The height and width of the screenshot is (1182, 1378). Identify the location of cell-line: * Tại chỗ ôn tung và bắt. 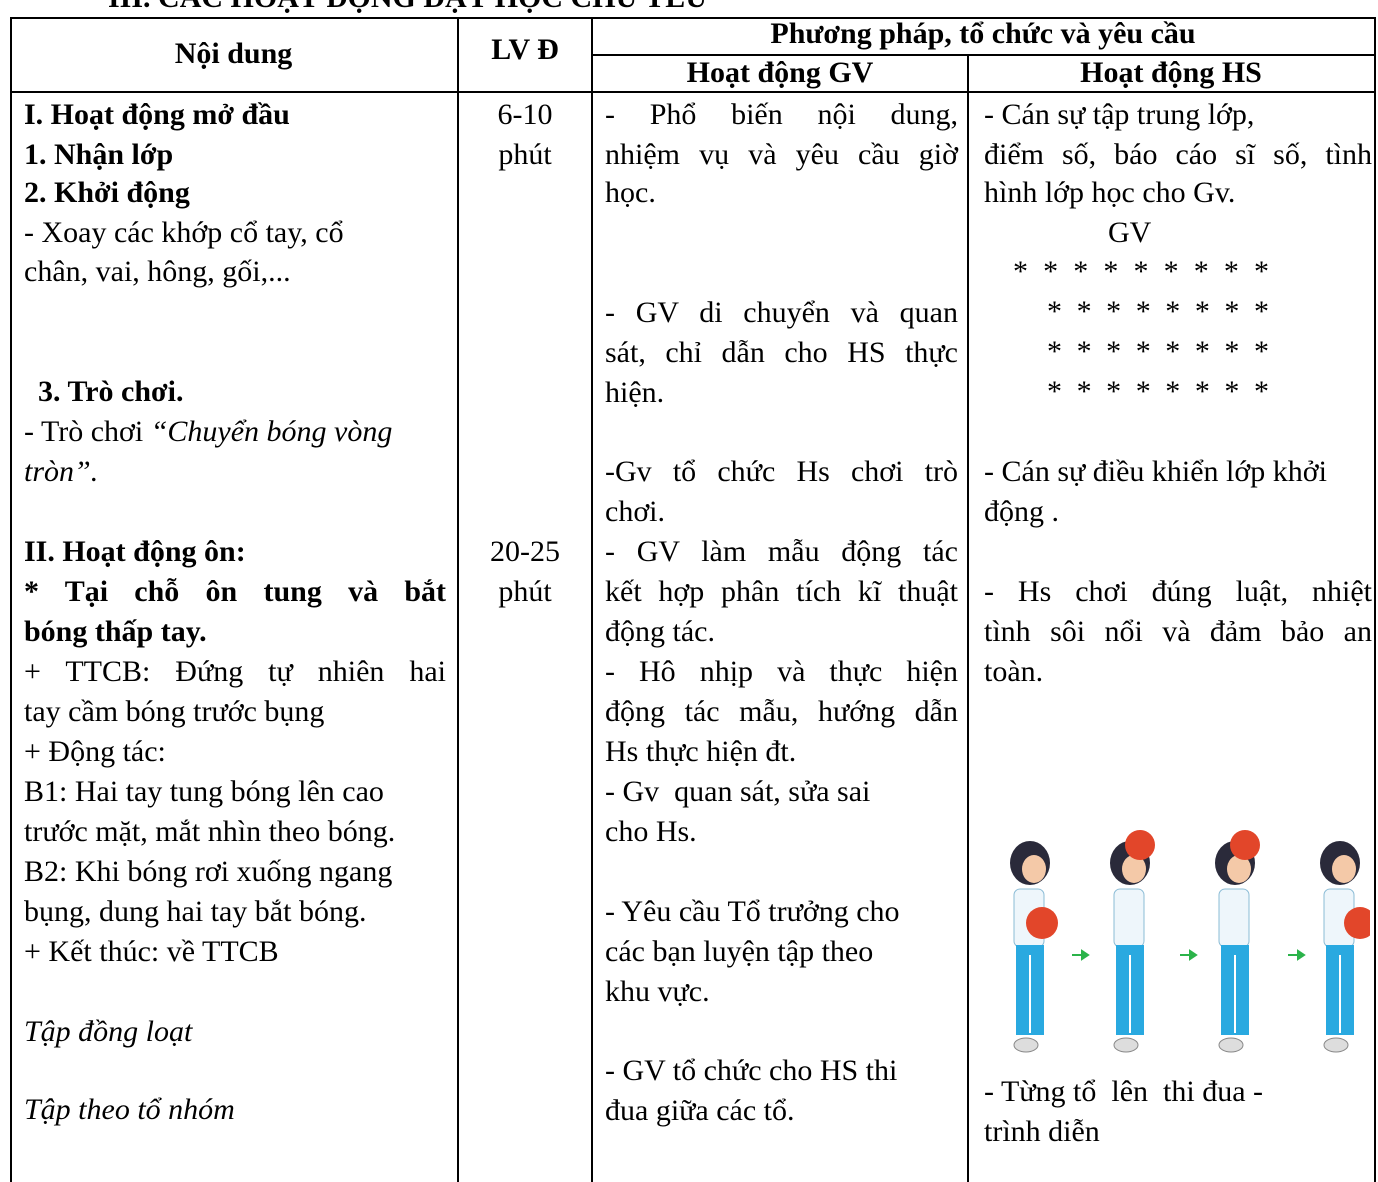
(235, 591).